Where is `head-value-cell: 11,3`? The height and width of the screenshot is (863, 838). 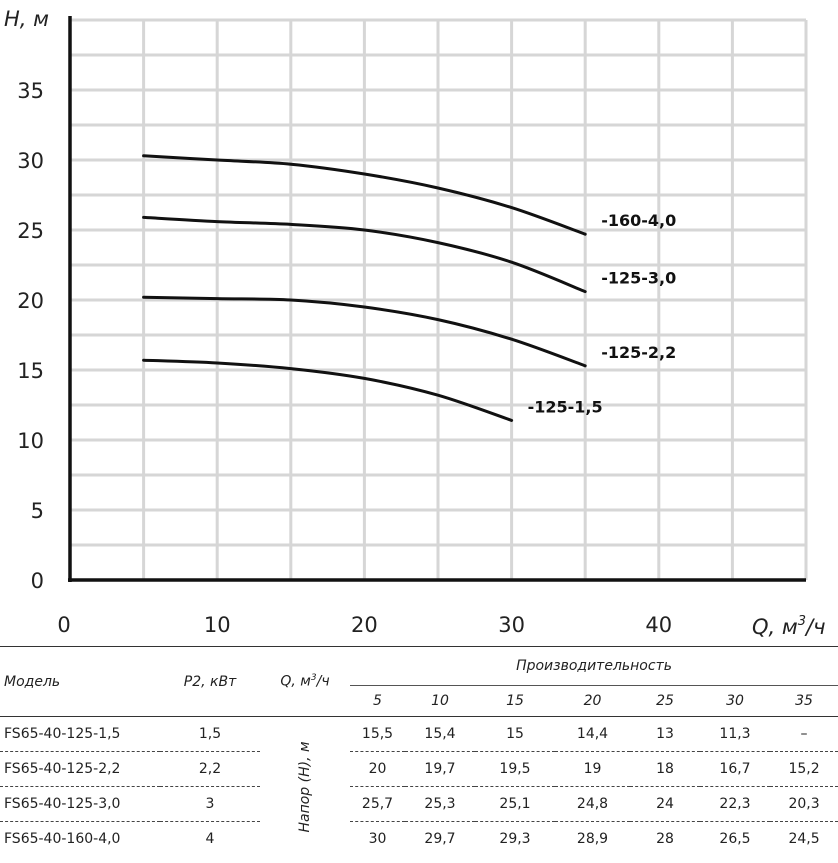 head-value-cell: 11,3 is located at coordinates (735, 734).